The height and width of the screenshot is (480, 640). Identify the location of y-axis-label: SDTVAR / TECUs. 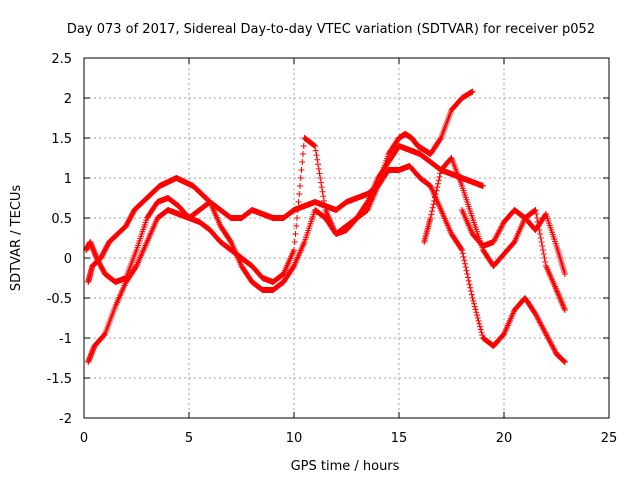
(16, 238).